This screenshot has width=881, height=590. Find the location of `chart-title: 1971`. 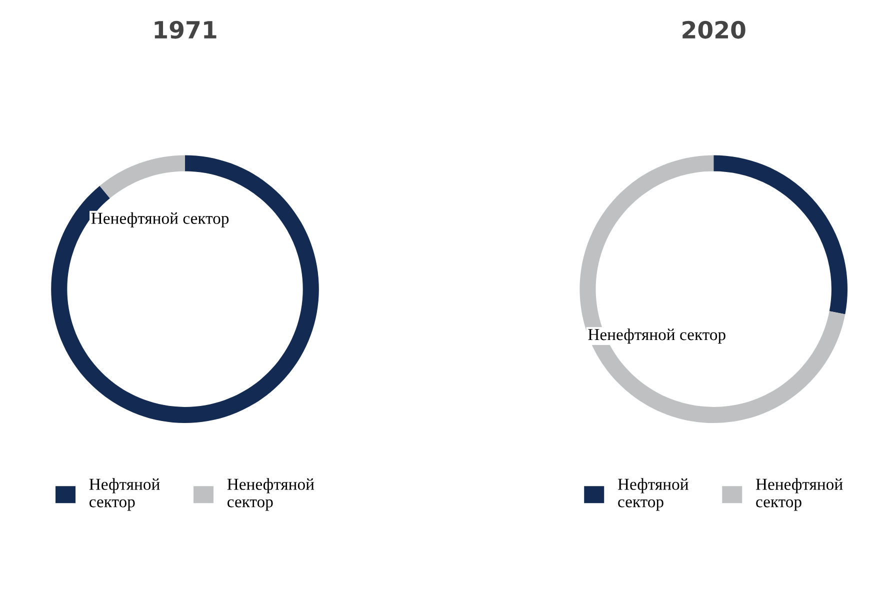

chart-title: 1971 is located at coordinates (185, 29).